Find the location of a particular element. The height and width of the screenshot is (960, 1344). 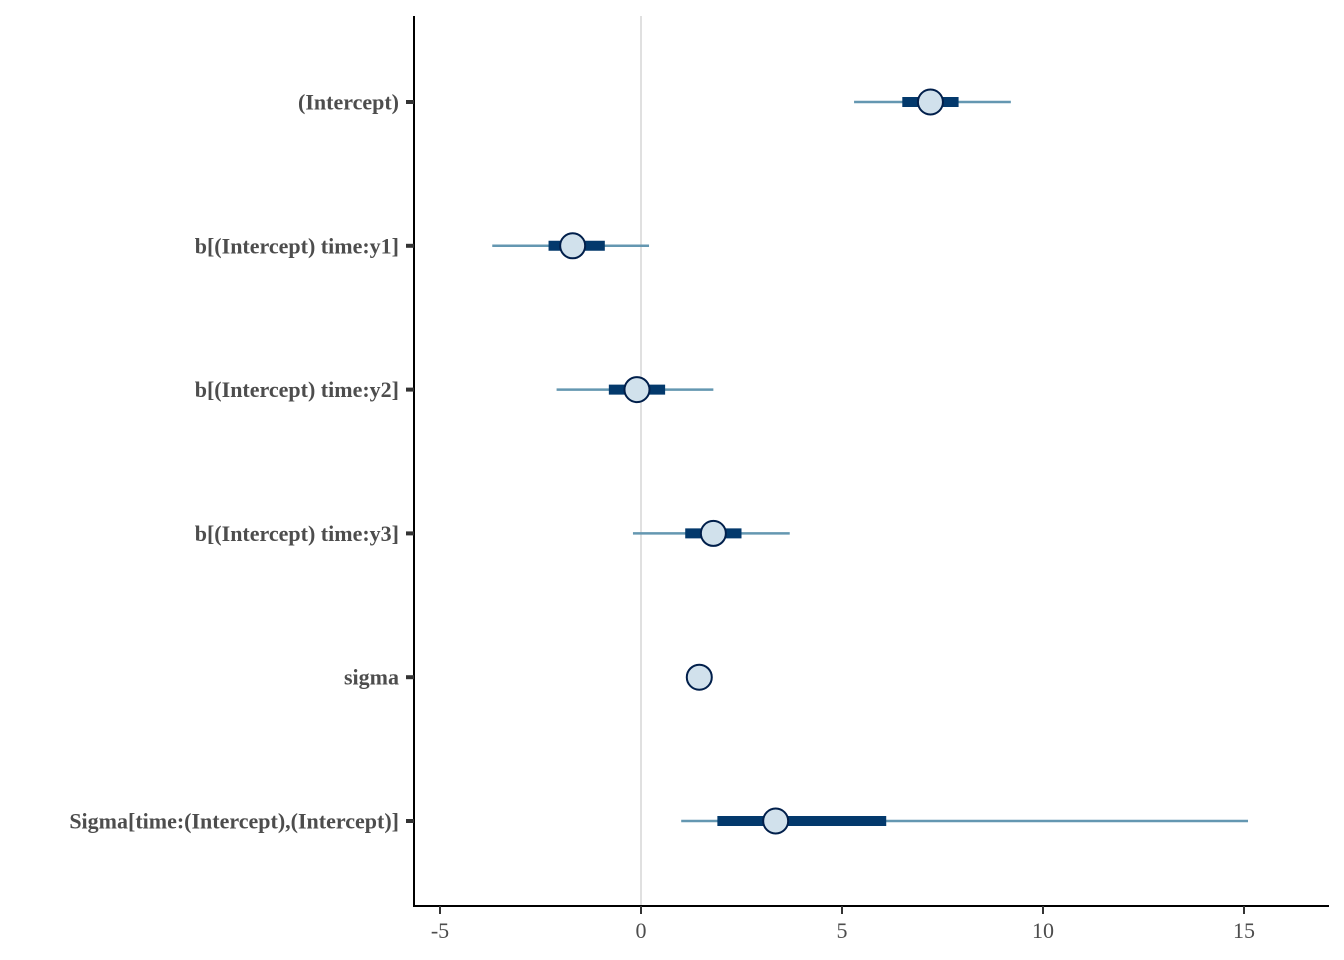

y-tick-label: sigma is located at coordinates (371, 677).